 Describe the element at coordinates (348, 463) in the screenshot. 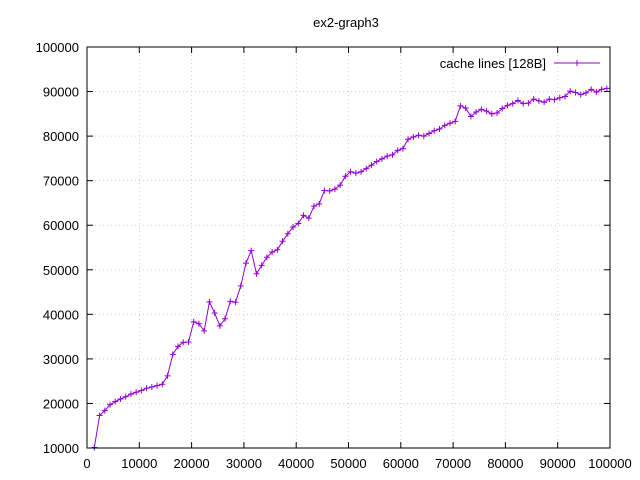

I see `x-tick-label: 50000` at that location.